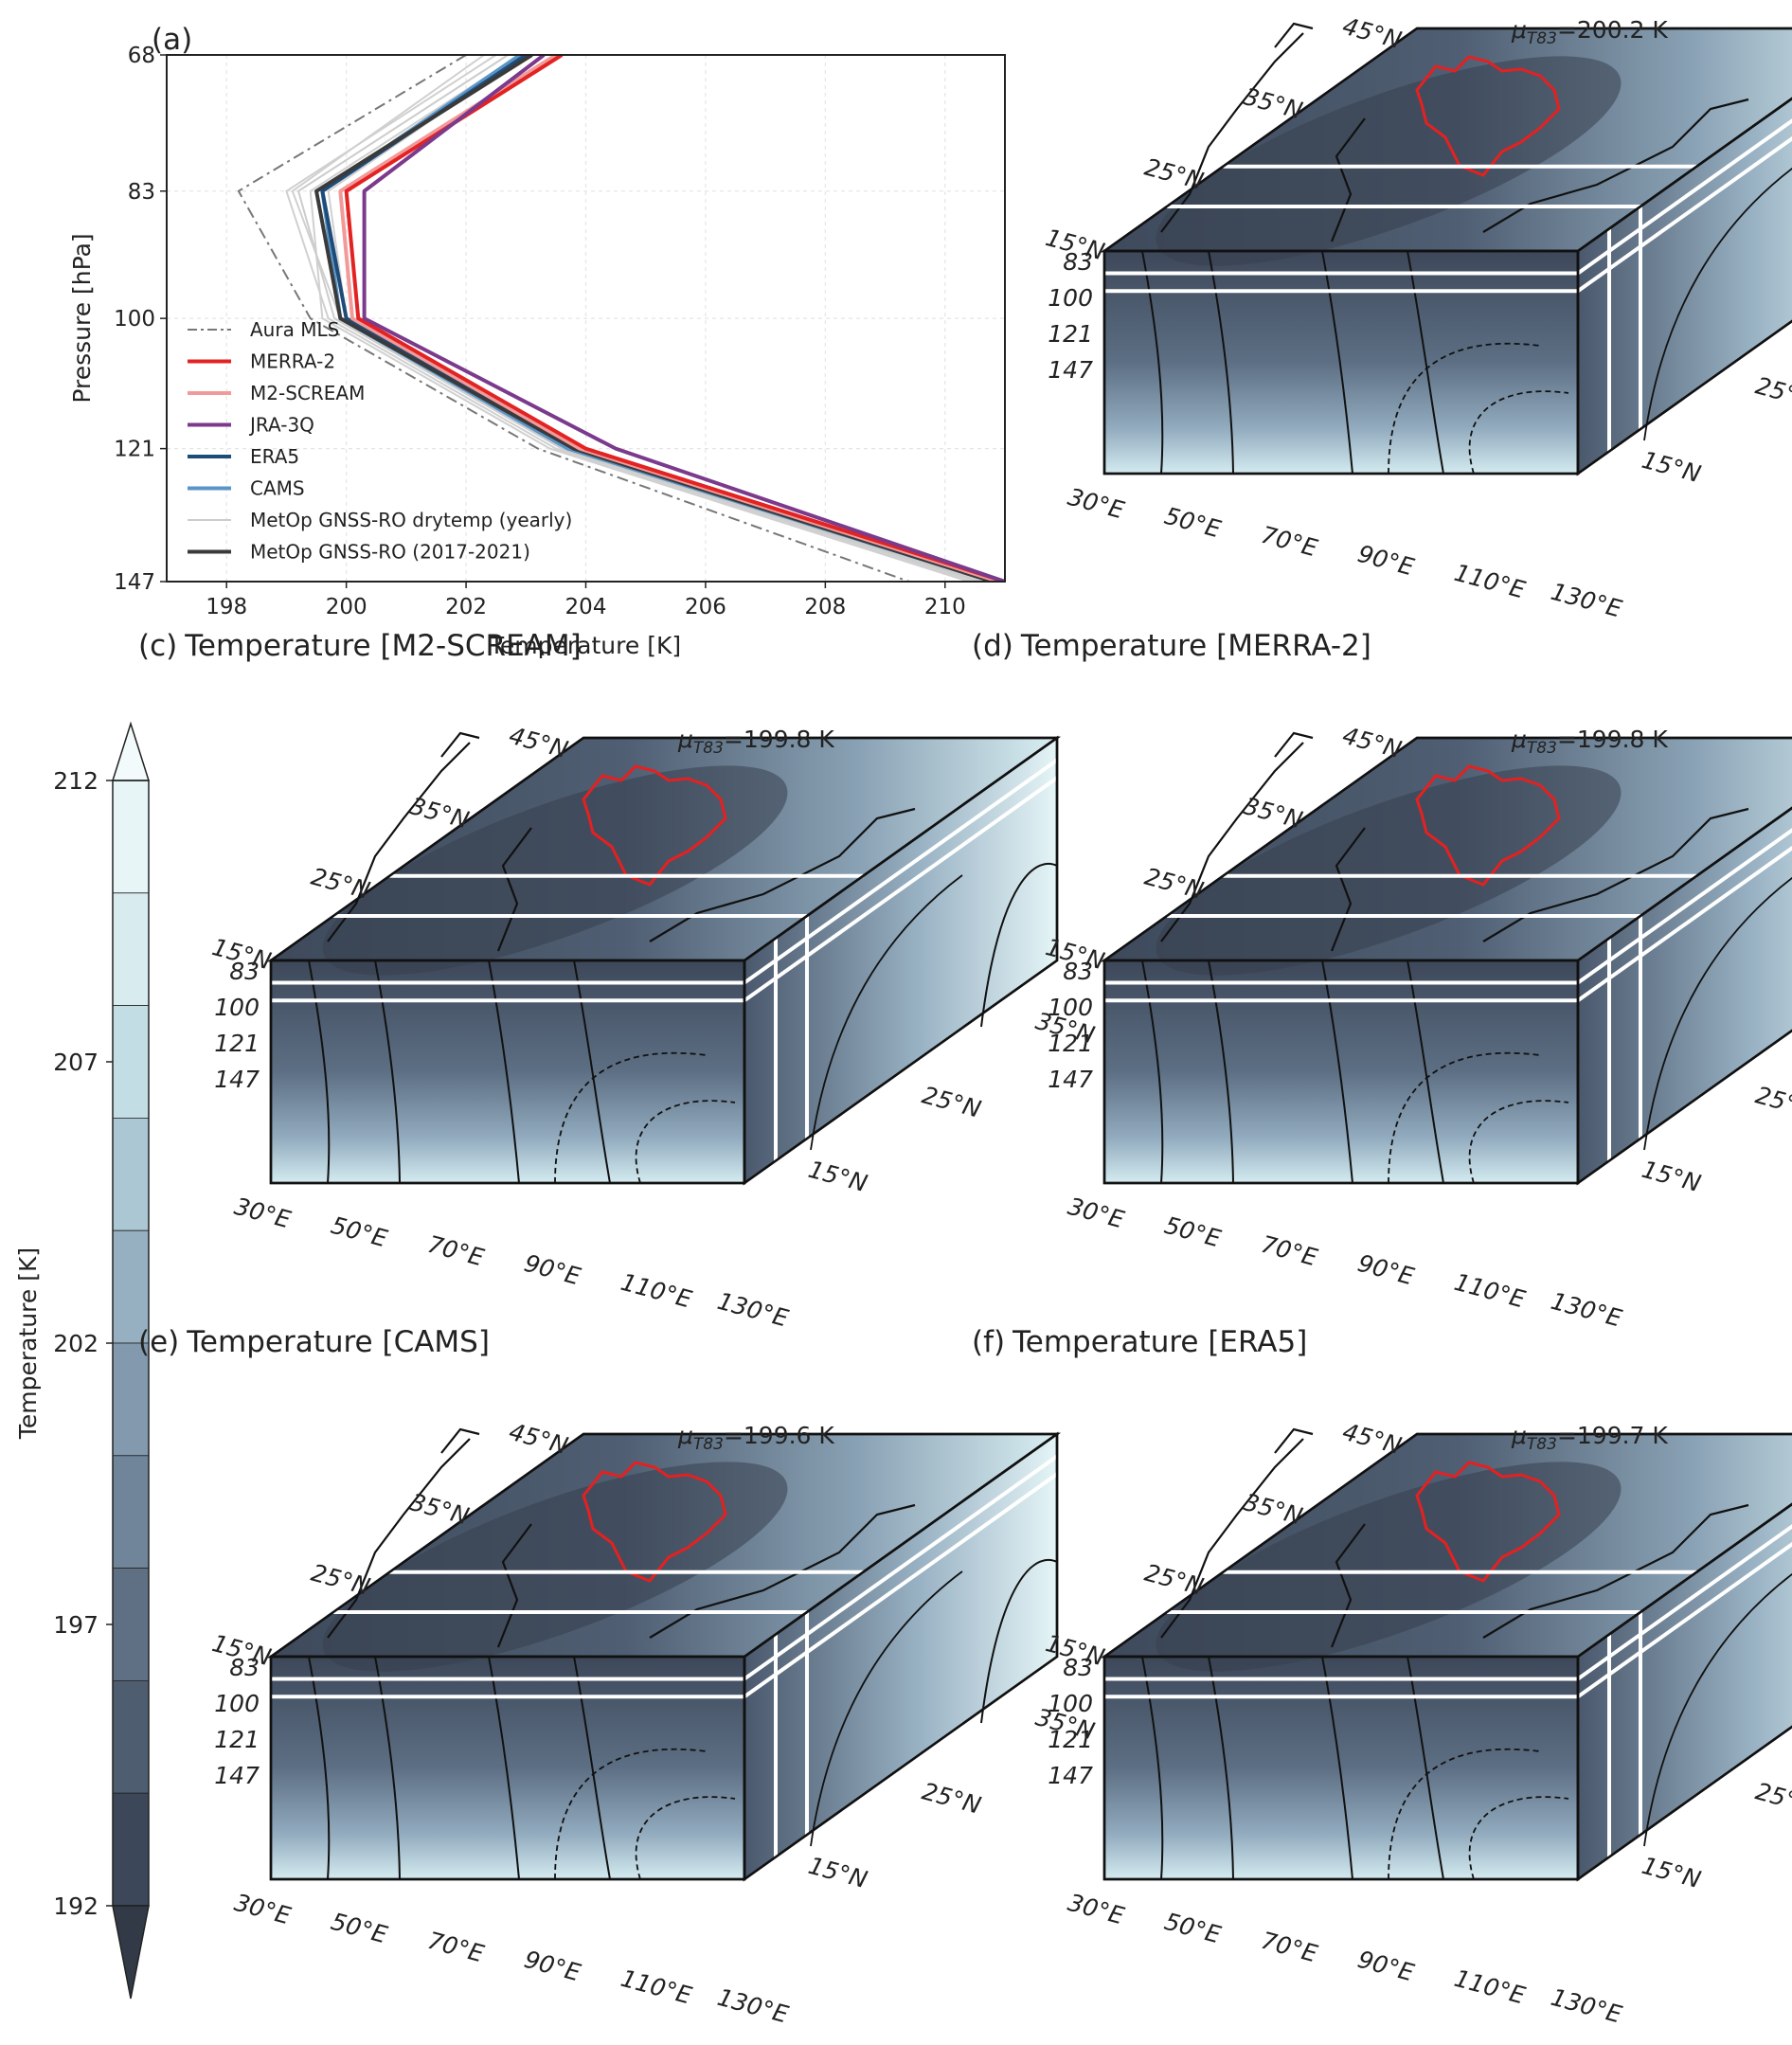 This screenshot has height=2045, width=1792. Describe the element at coordinates (1171, 646) in the screenshot. I see `panel-title: (d) Temperature [MERRA-2]` at that location.